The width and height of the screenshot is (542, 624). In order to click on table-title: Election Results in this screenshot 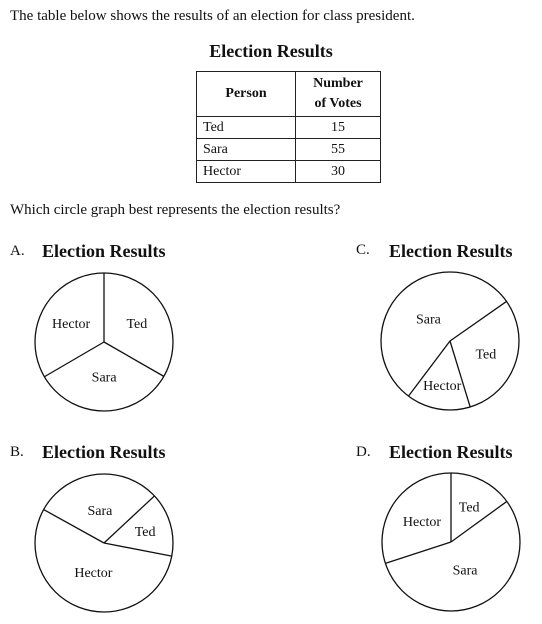, I will do `click(271, 51)`.